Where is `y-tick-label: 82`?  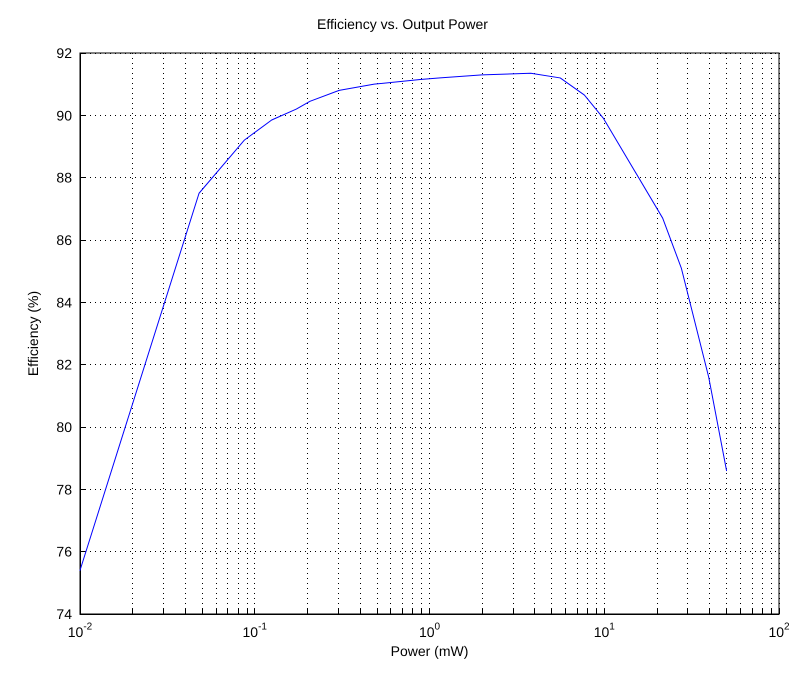
y-tick-label: 82 is located at coordinates (64, 364).